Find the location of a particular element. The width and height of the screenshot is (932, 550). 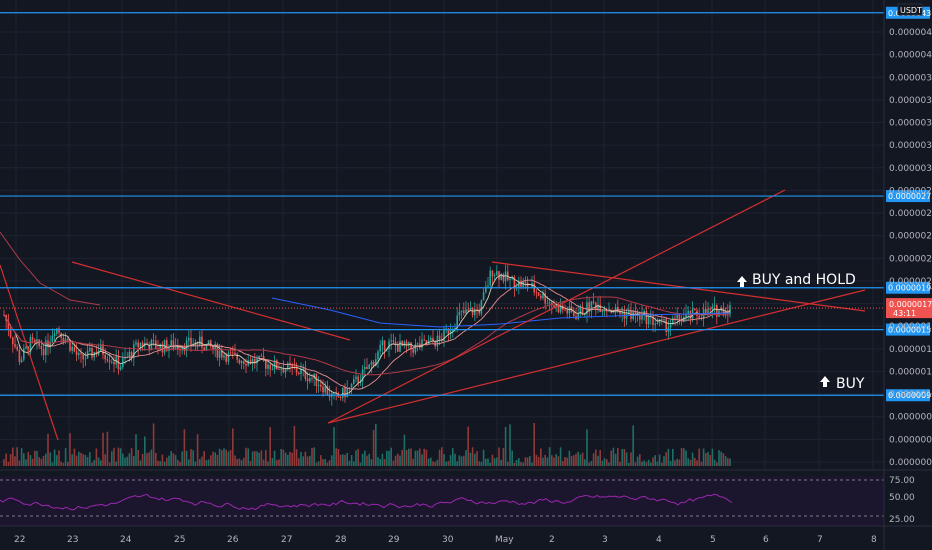

level-tag is located at coordinates (908, 196).